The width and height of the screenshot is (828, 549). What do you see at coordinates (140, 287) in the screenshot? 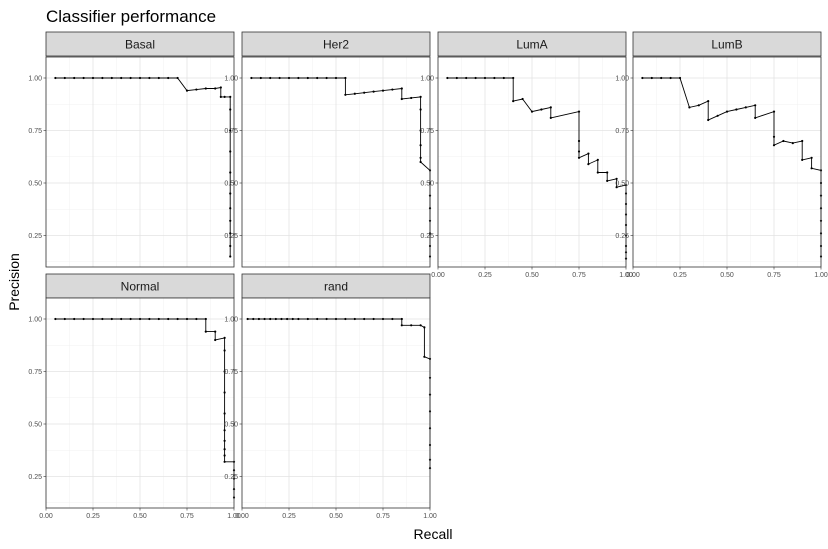
I see `facet-strip-label: Normal` at bounding box center [140, 287].